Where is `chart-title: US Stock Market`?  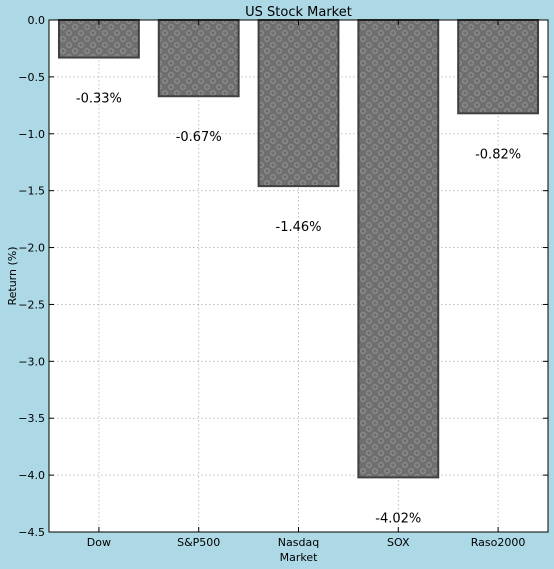
chart-title: US Stock Market is located at coordinates (298, 12).